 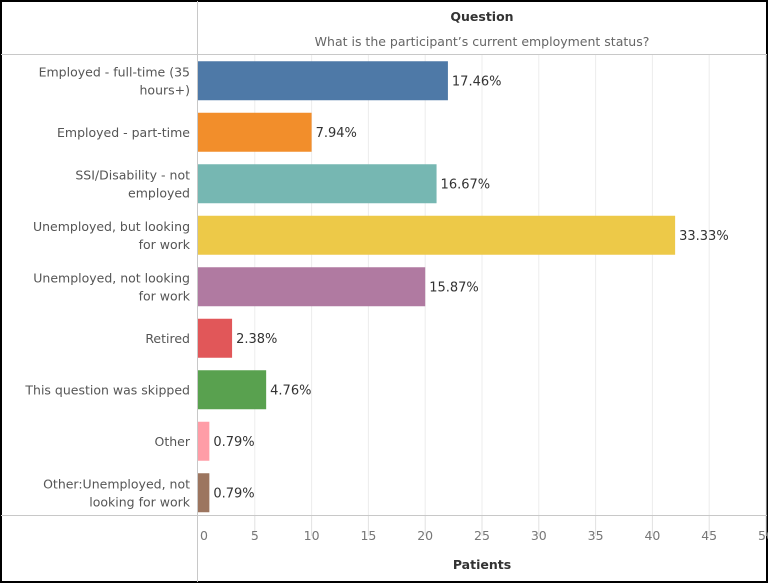 What do you see at coordinates (312, 535) in the screenshot?
I see `x-tick-label: 10` at bounding box center [312, 535].